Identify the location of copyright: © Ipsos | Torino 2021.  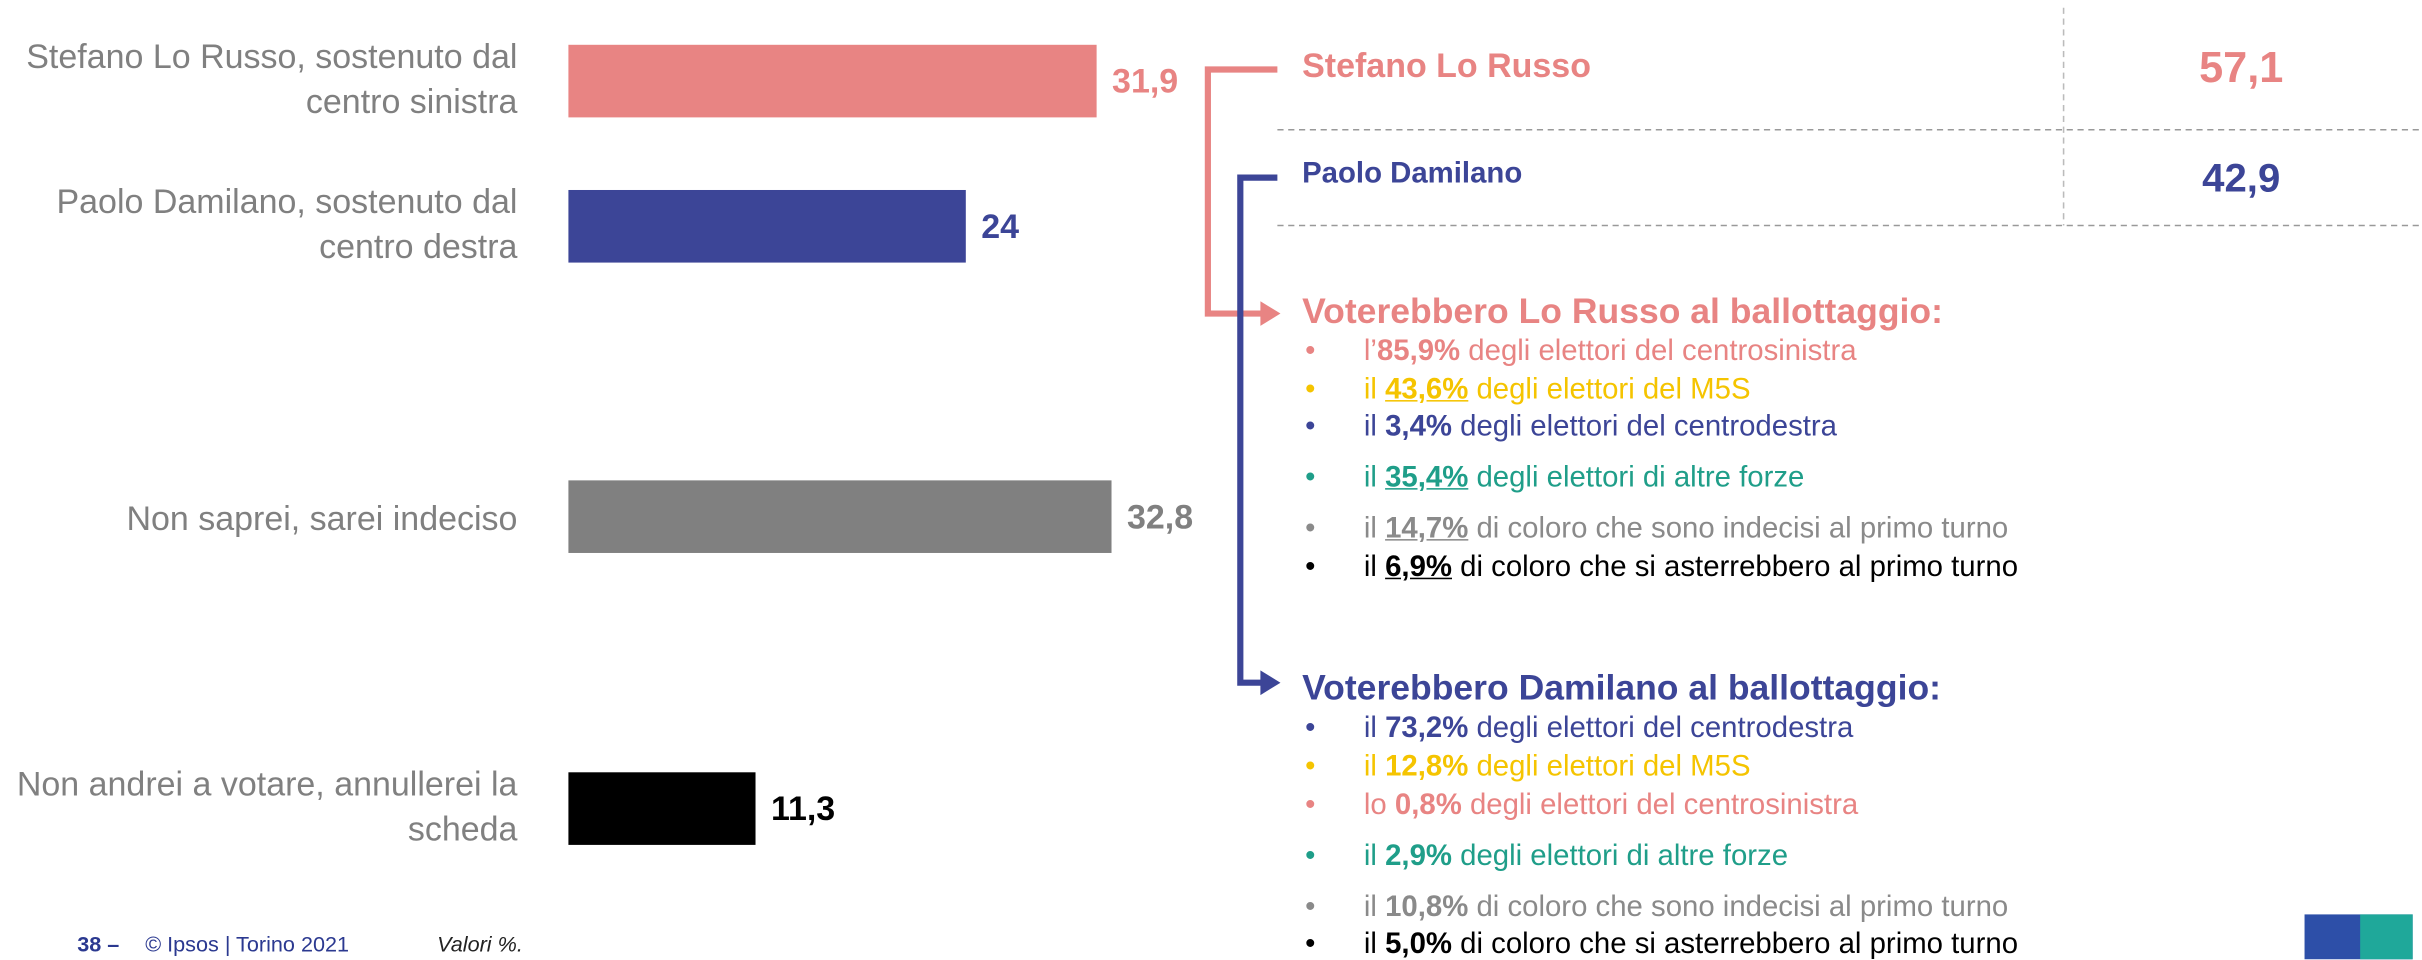
(247, 944).